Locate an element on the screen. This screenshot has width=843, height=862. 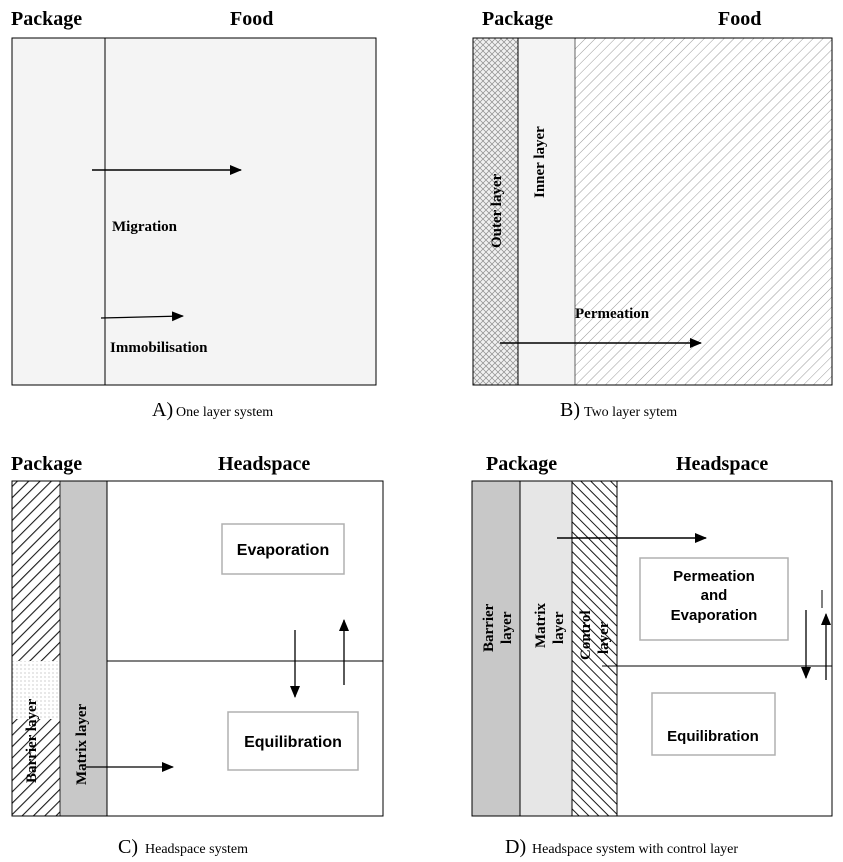
equilibration-box is located at coordinates (293, 741).